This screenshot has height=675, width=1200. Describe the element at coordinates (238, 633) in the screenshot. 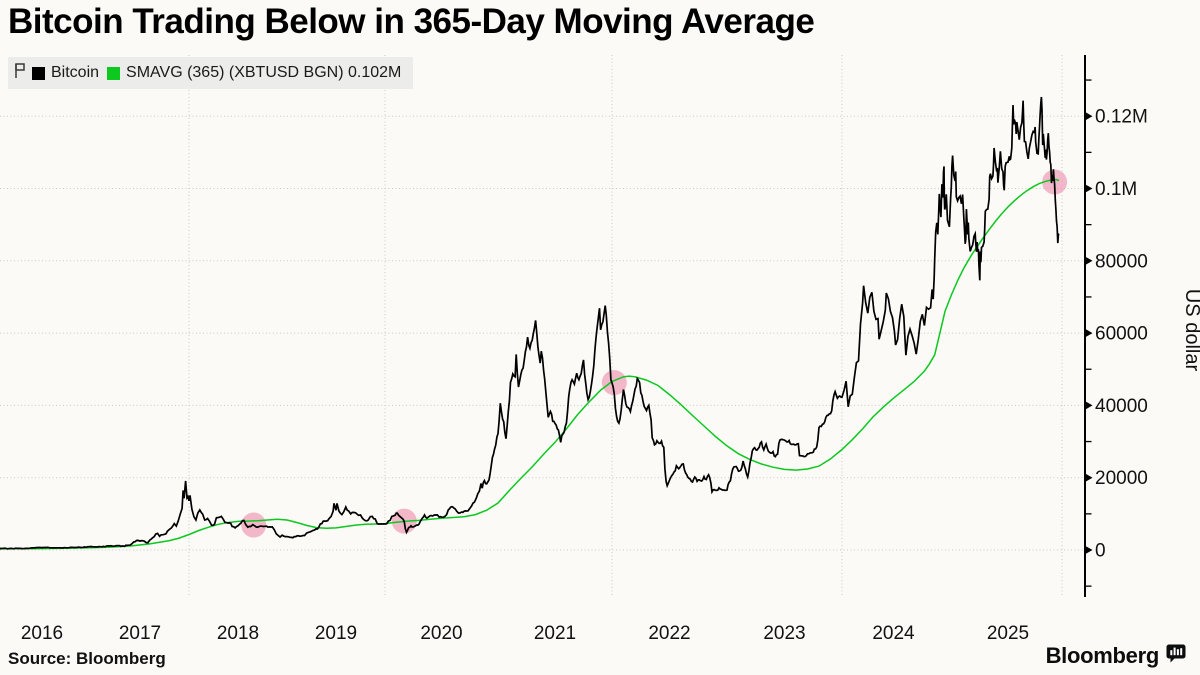

I see `x-tick-label: 2018` at that location.